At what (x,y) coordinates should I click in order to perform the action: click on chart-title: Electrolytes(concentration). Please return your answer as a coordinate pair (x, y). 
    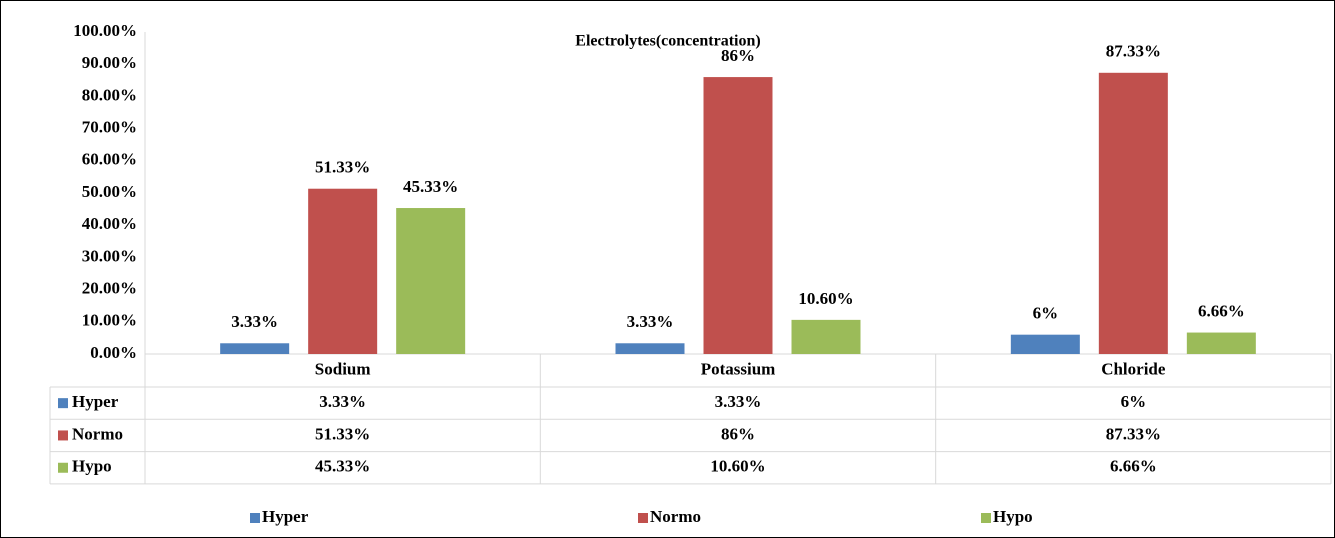
    Looking at the image, I should click on (667, 41).